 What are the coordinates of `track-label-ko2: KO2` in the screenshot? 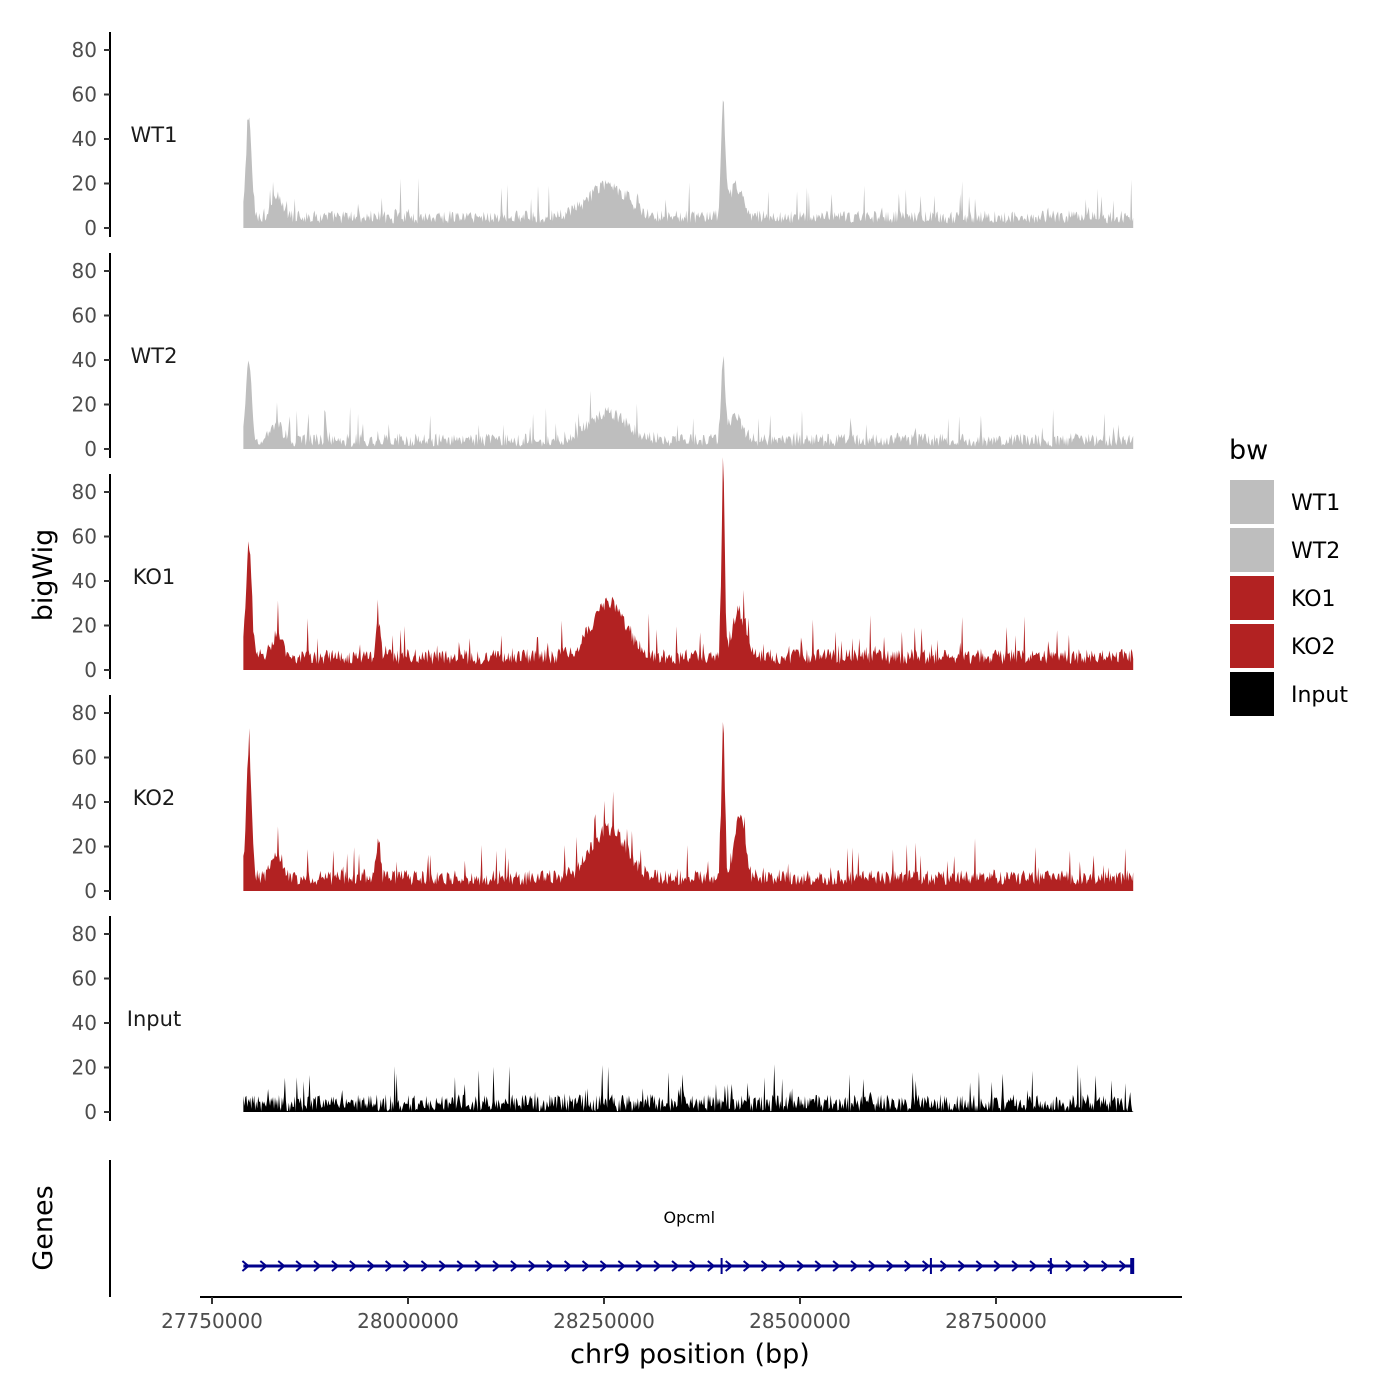 It's located at (154, 798).